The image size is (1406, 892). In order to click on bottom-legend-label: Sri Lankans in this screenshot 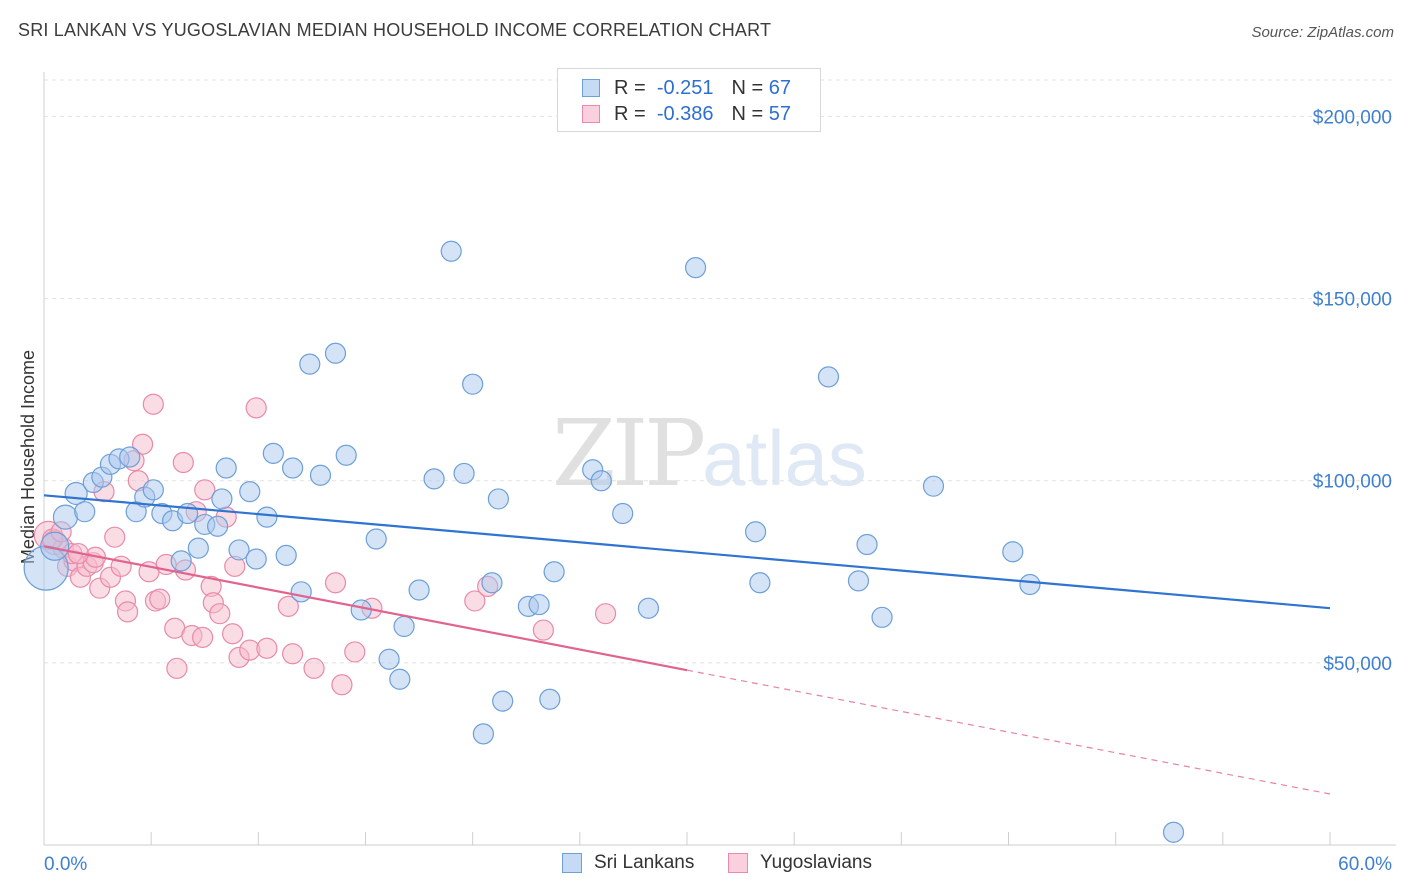, I will do `click(644, 862)`.